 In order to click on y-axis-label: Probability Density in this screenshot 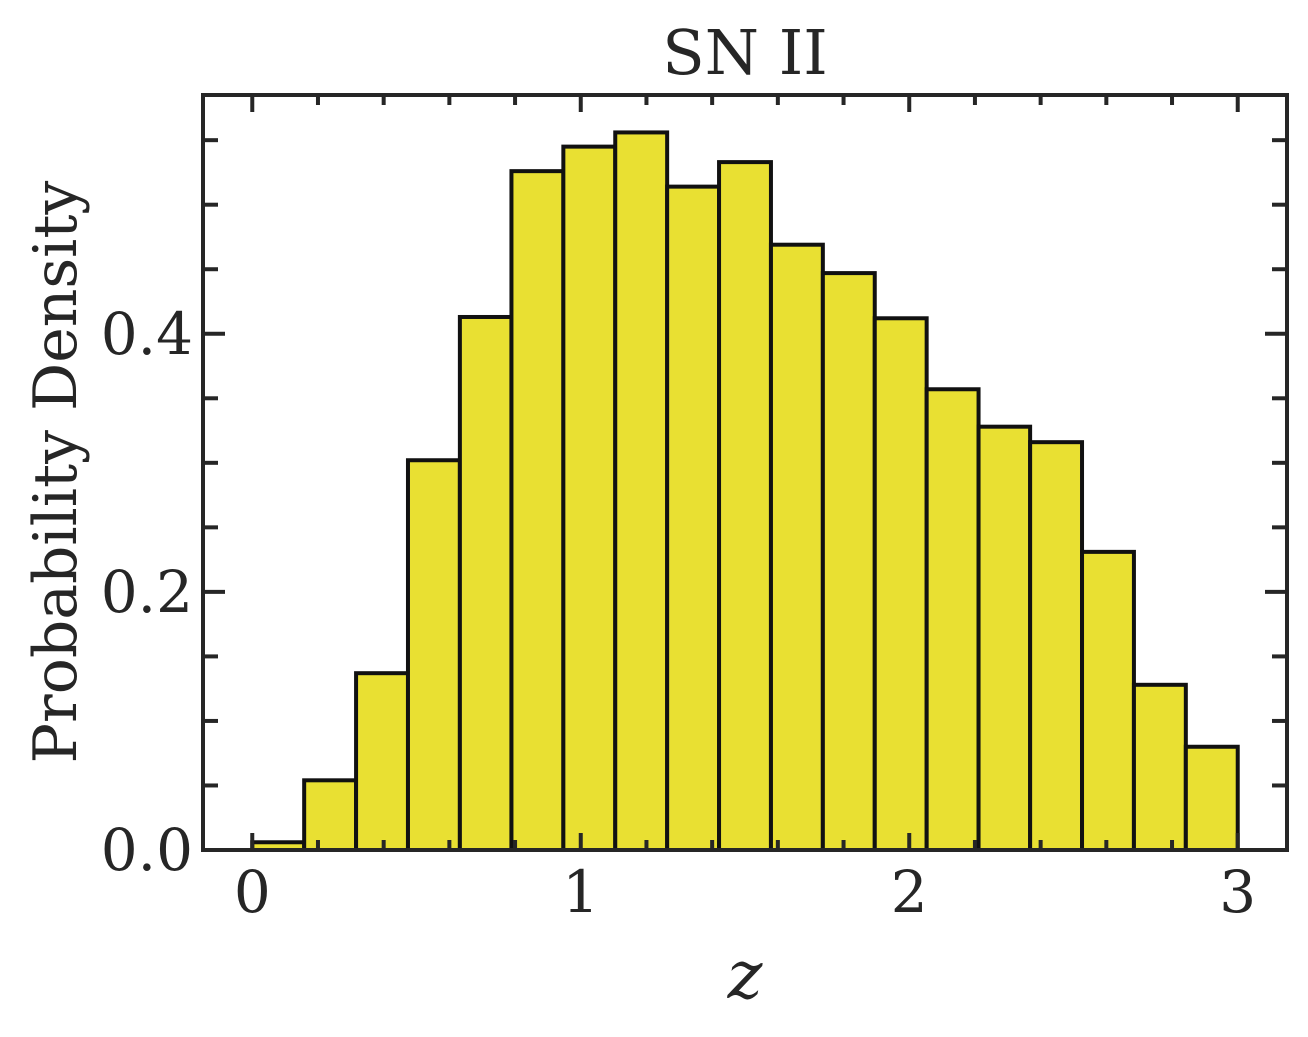, I will do `click(56, 472)`.